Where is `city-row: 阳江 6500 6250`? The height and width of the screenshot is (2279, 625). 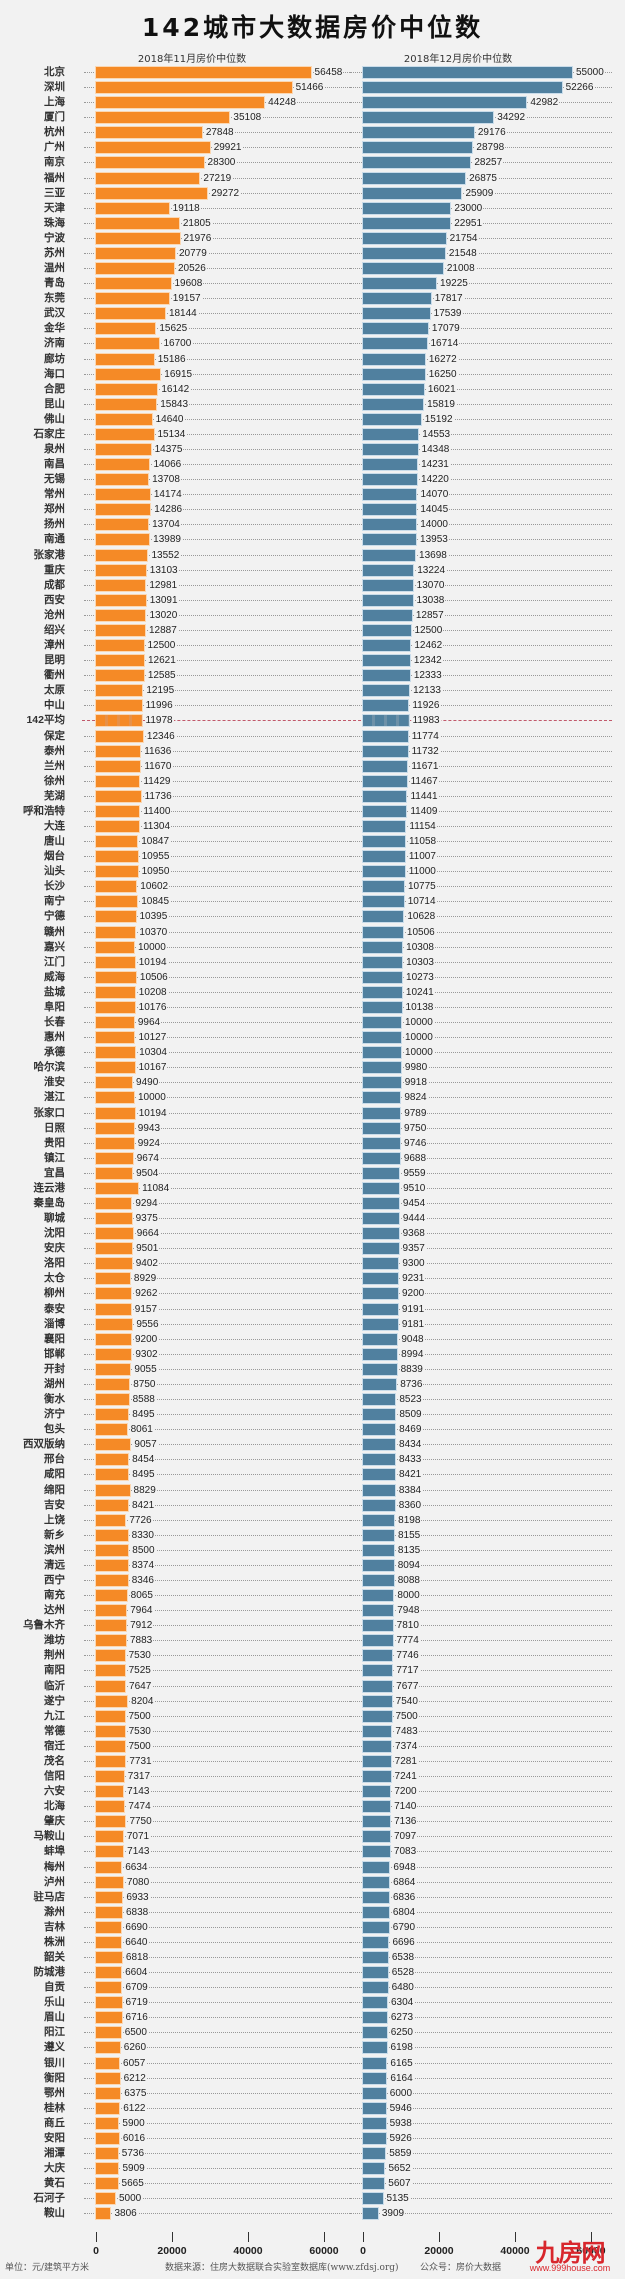 city-row: 阳江 6500 6250 is located at coordinates (312, 2033).